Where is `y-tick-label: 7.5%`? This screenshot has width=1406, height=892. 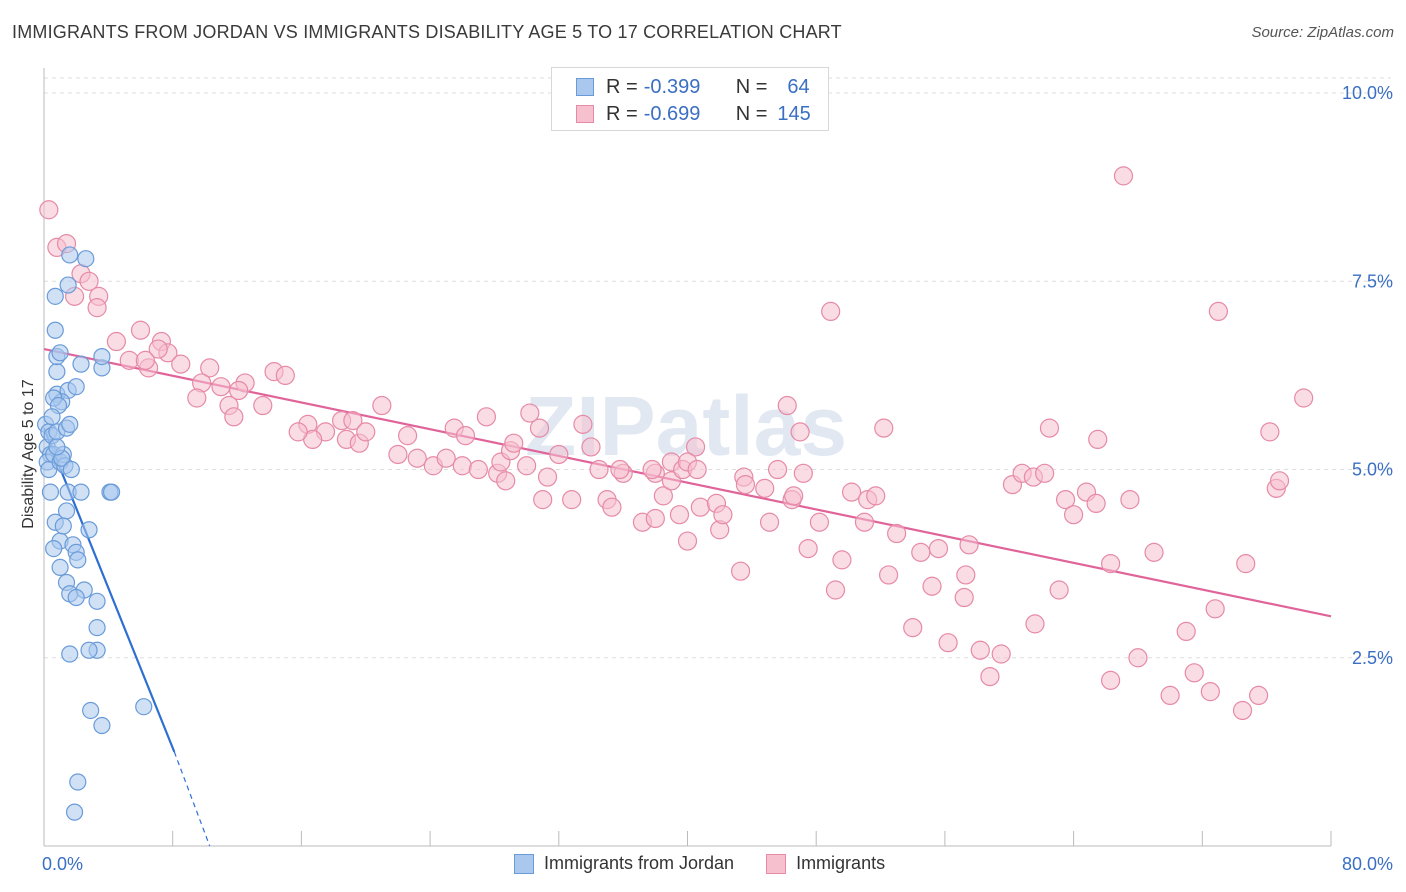 y-tick-label: 7.5% is located at coordinates (1372, 281).